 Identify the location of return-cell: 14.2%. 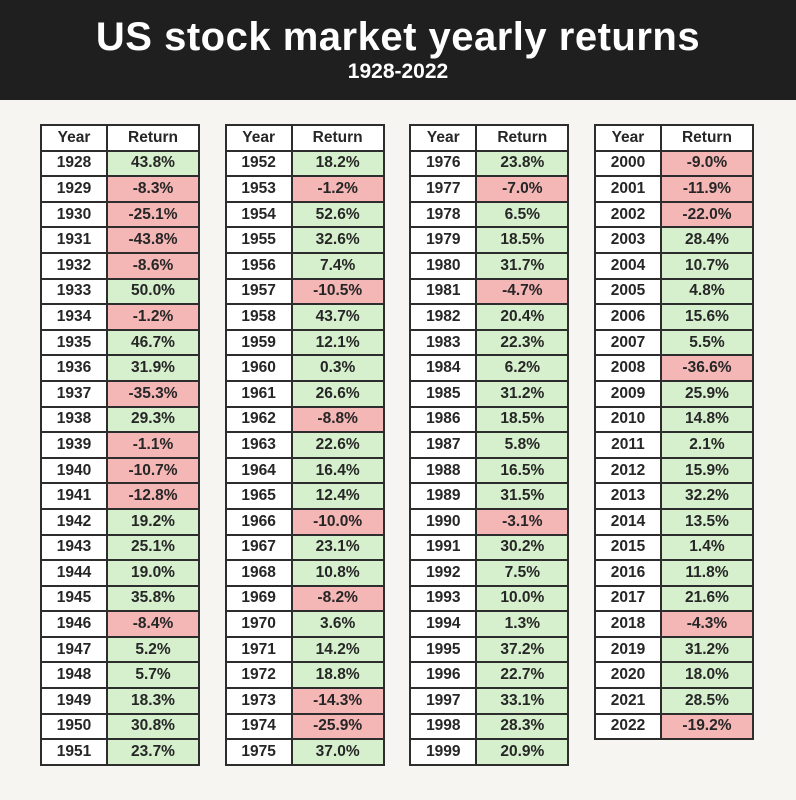
(337, 649).